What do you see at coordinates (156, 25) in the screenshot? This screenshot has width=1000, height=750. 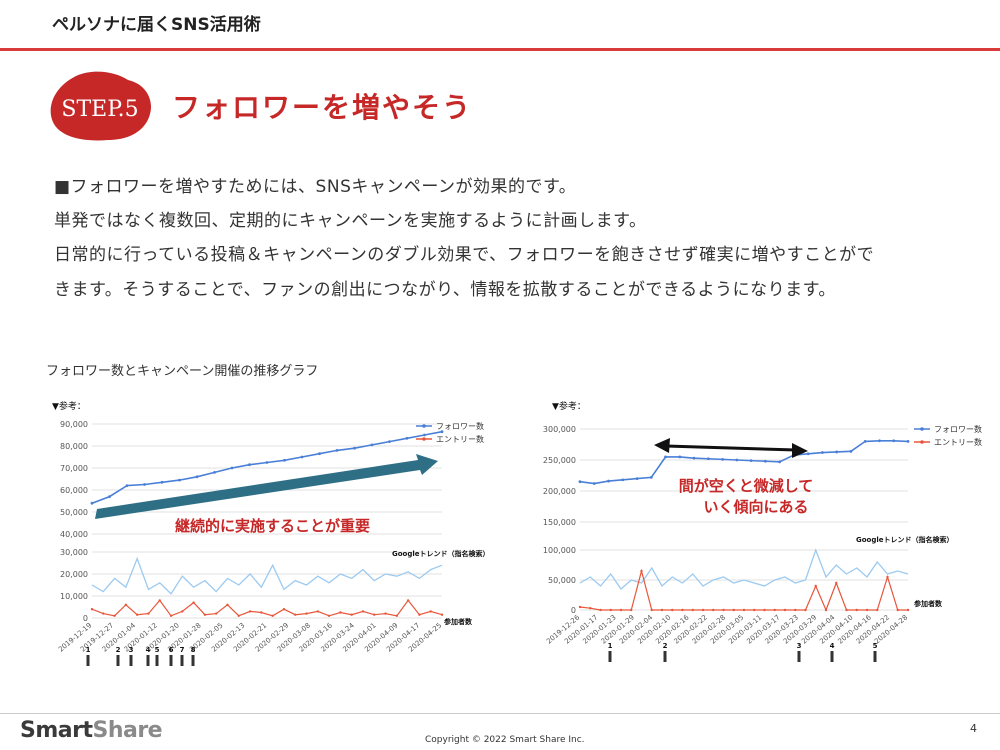 I see `page-header-title: ペルソナに届くSNS活用術` at bounding box center [156, 25].